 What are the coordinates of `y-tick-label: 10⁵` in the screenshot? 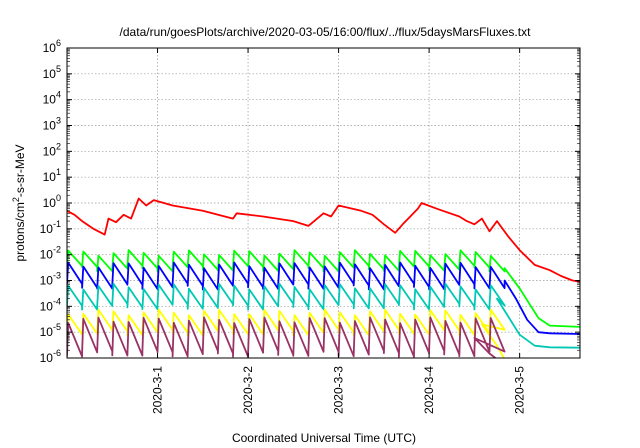 It's located at (52, 72).